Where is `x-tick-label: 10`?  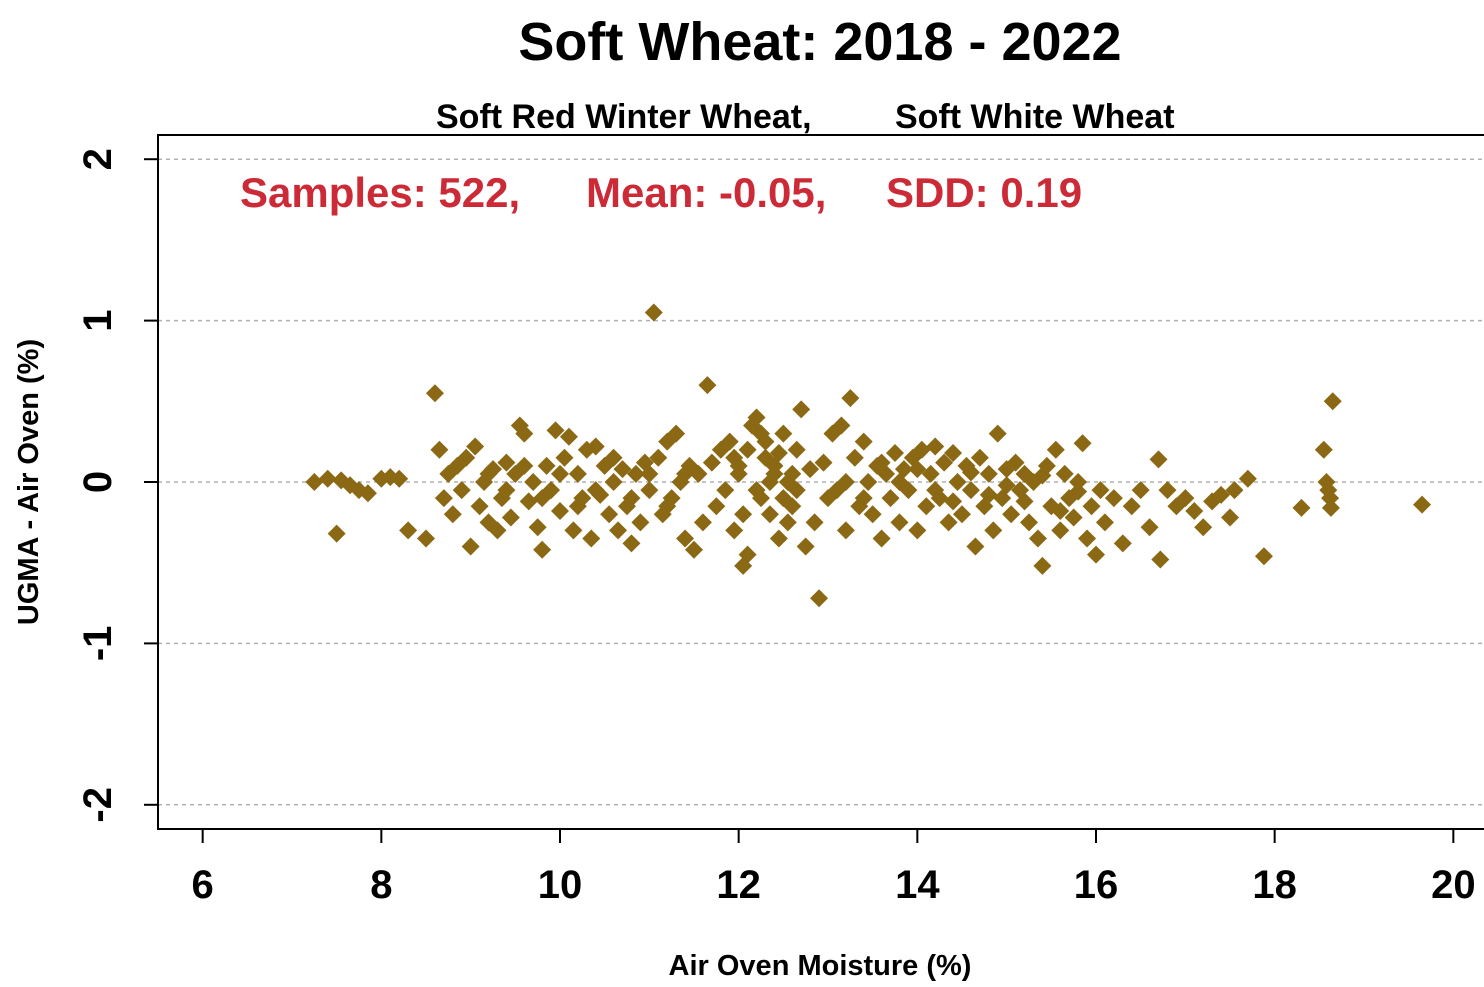
x-tick-label: 10 is located at coordinates (560, 885).